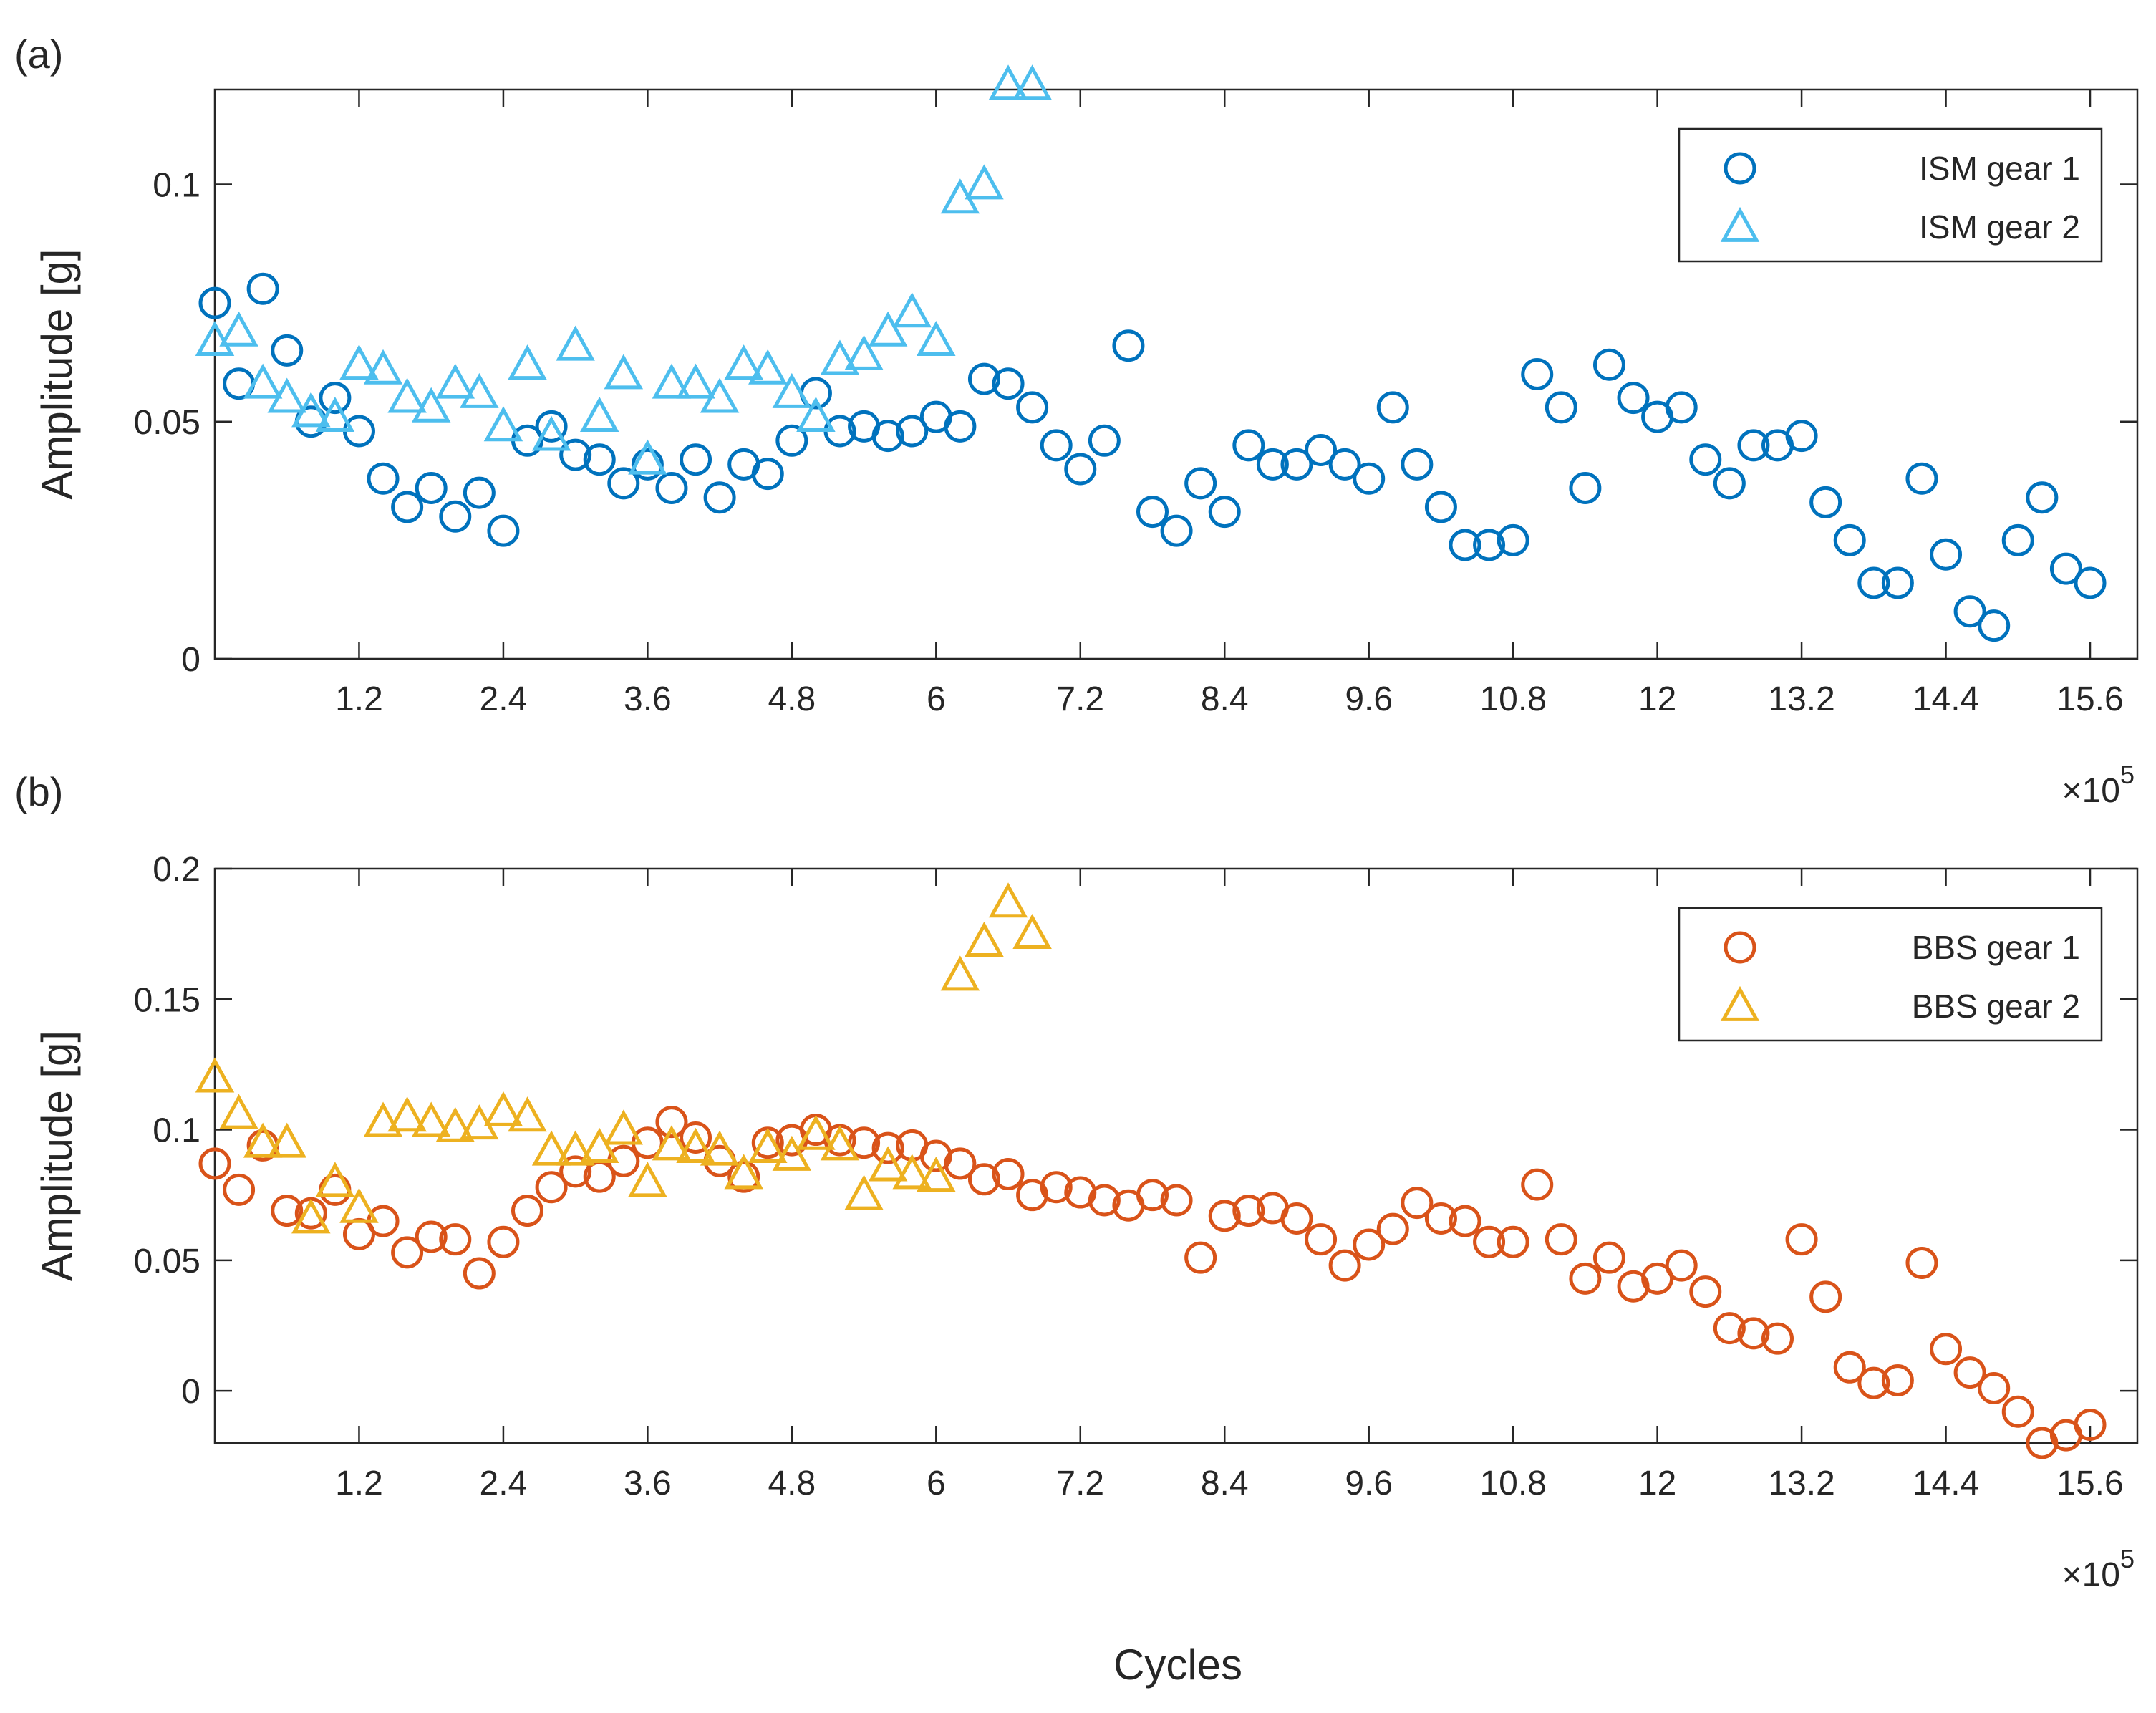  What do you see at coordinates (1890, 195) in the screenshot?
I see `legend: ISM gear 1 ISM gear 2` at bounding box center [1890, 195].